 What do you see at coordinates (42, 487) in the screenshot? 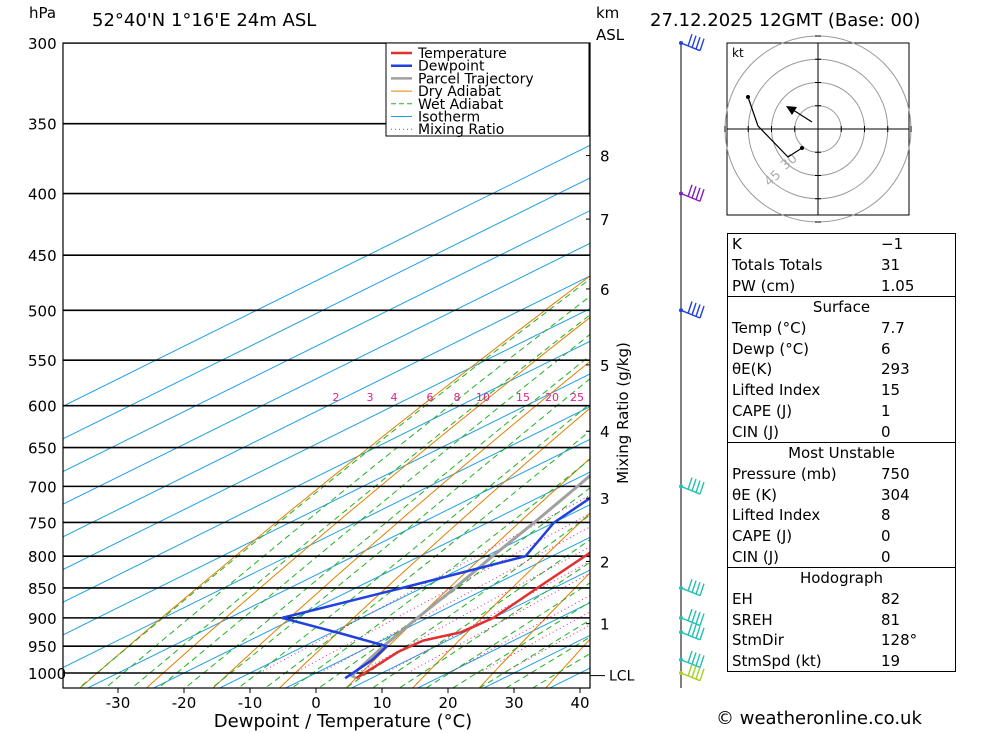
I see `pressure-tick-label: 700` at bounding box center [42, 487].